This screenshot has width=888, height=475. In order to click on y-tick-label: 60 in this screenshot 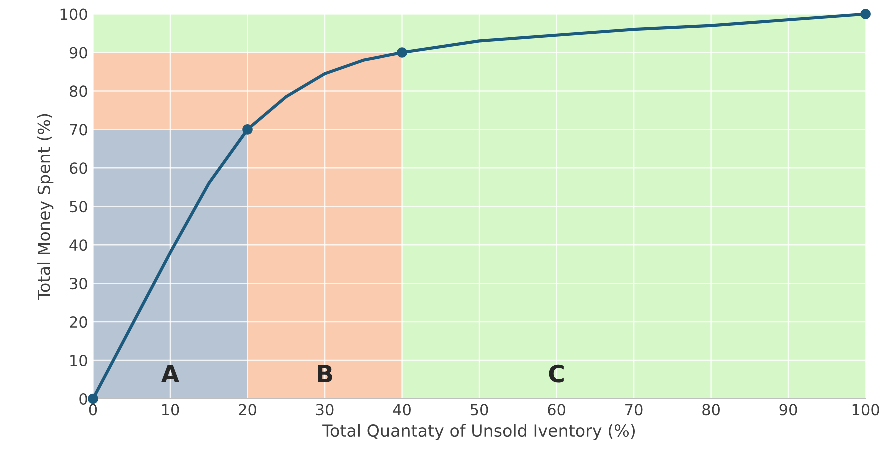, I will do `click(79, 168)`.